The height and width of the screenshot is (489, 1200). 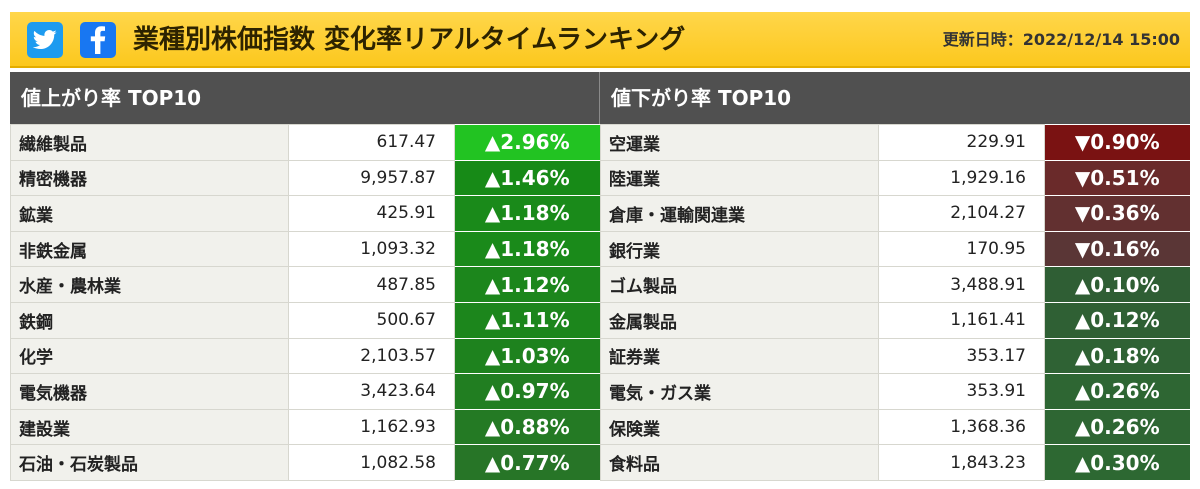 I want to click on gainers-change-rate: ▲1.46%, so click(x=528, y=178).